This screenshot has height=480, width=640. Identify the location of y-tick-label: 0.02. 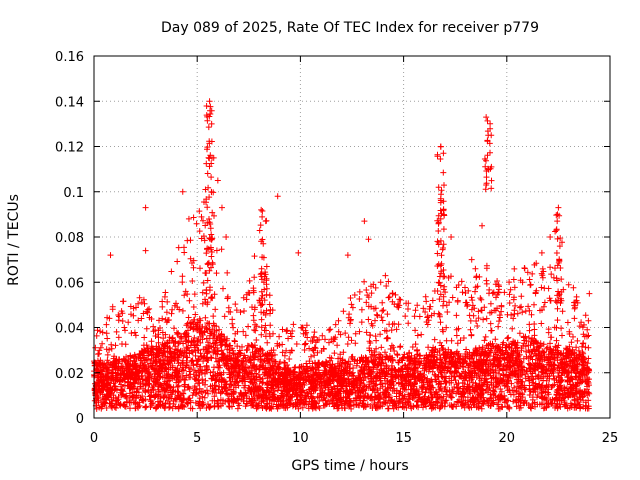
(69, 374).